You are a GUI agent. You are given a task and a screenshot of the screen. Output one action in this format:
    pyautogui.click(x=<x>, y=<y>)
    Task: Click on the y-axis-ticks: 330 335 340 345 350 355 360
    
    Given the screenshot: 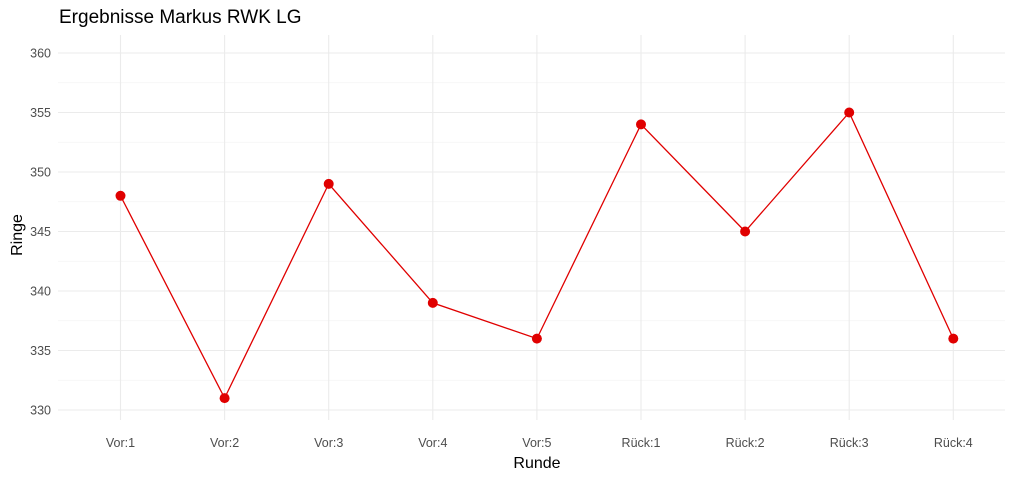 What is the action you would take?
    pyautogui.click(x=40, y=232)
    